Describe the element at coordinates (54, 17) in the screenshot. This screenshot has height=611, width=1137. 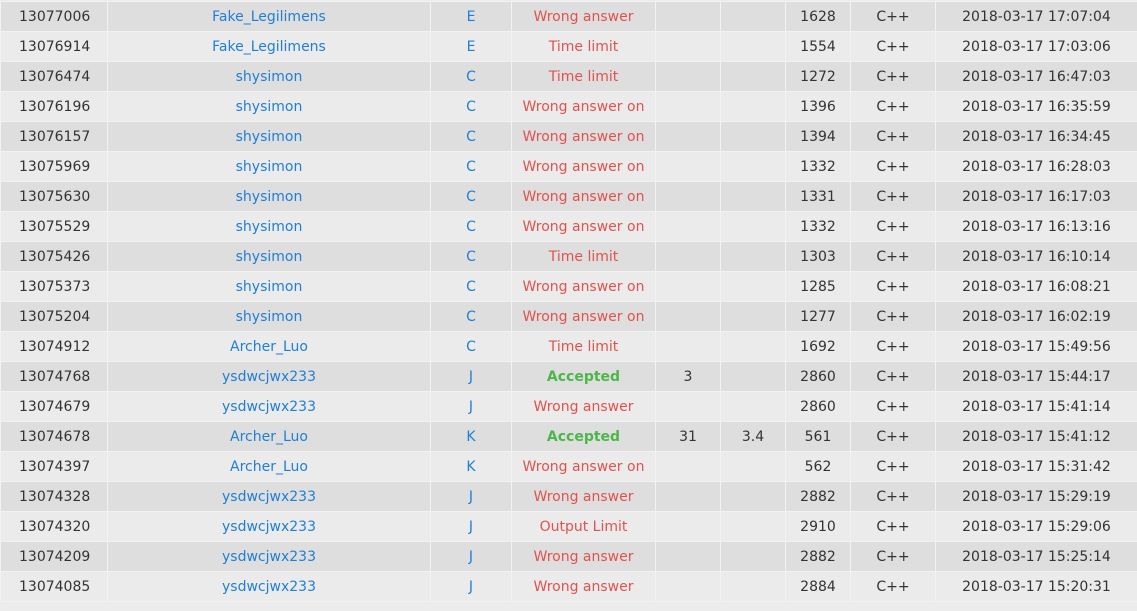
I see `run-id: 13077006` at that location.